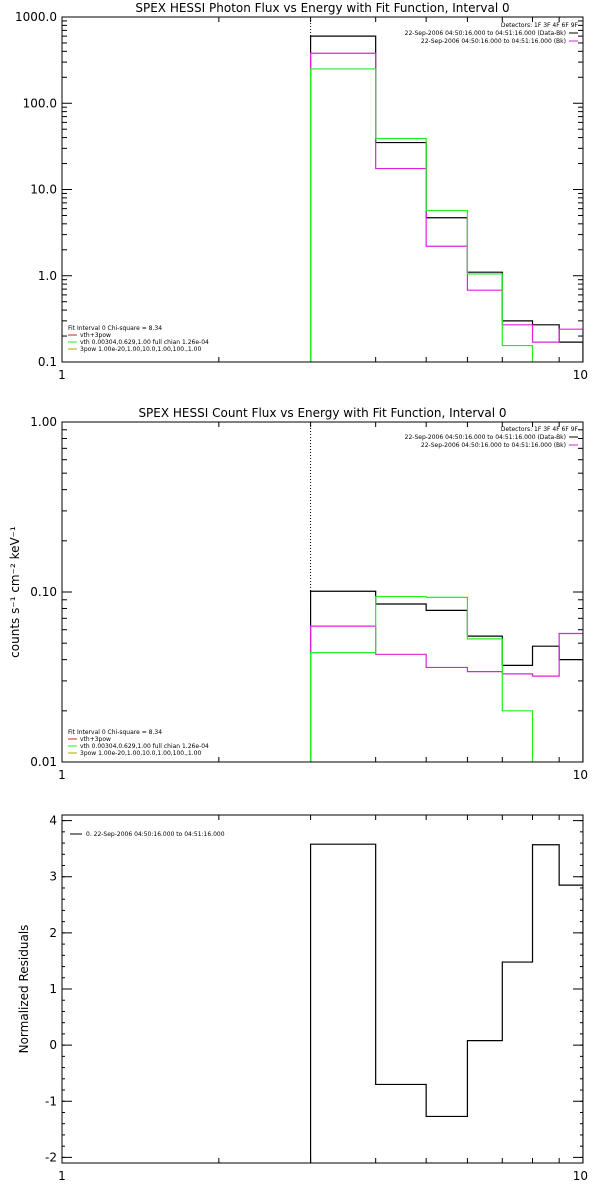 The width and height of the screenshot is (600, 1200). What do you see at coordinates (43, 592) in the screenshot?
I see `y-tick-label: 0.10` at bounding box center [43, 592].